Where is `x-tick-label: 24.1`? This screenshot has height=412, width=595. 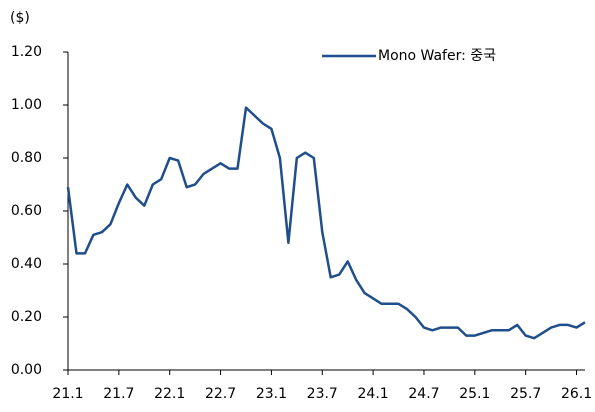
x-tick-label: 24.1 is located at coordinates (373, 394).